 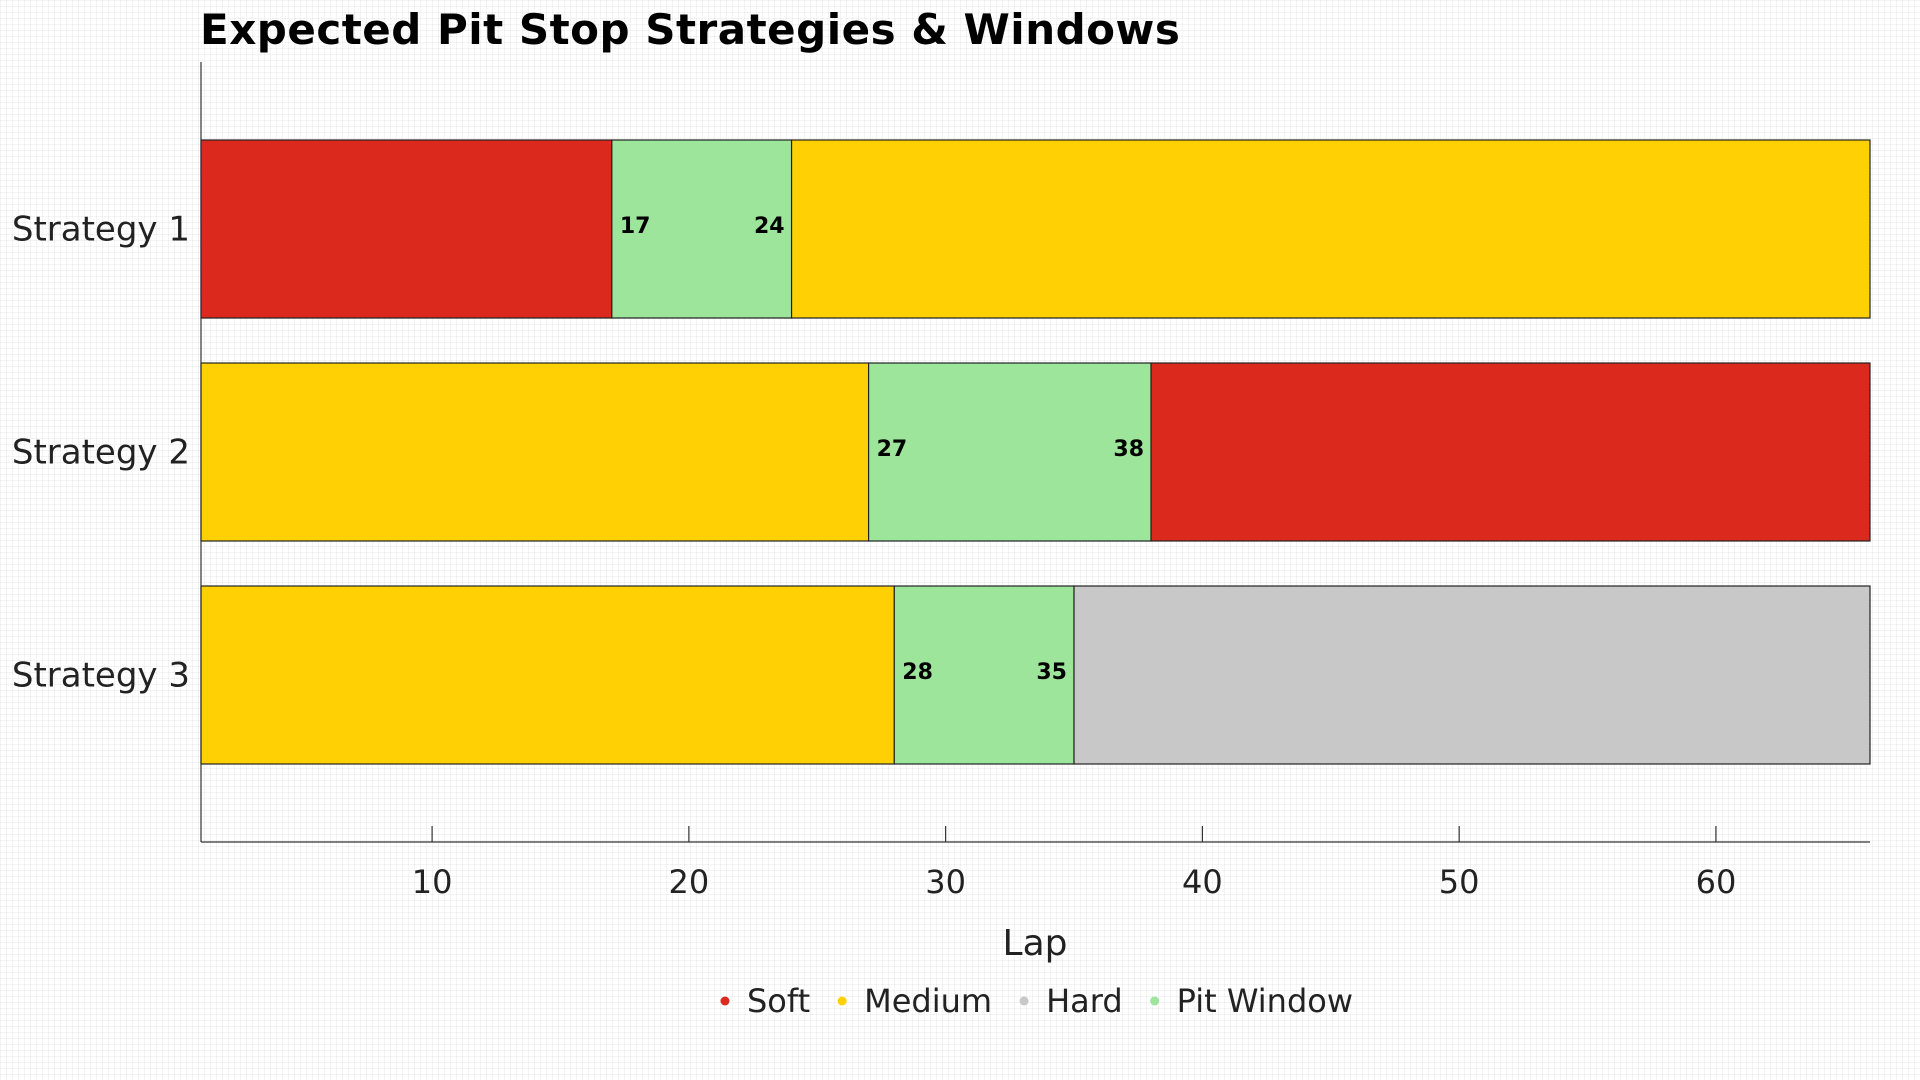 What do you see at coordinates (1472, 675) in the screenshot?
I see `strategy-3-segment-hard` at bounding box center [1472, 675].